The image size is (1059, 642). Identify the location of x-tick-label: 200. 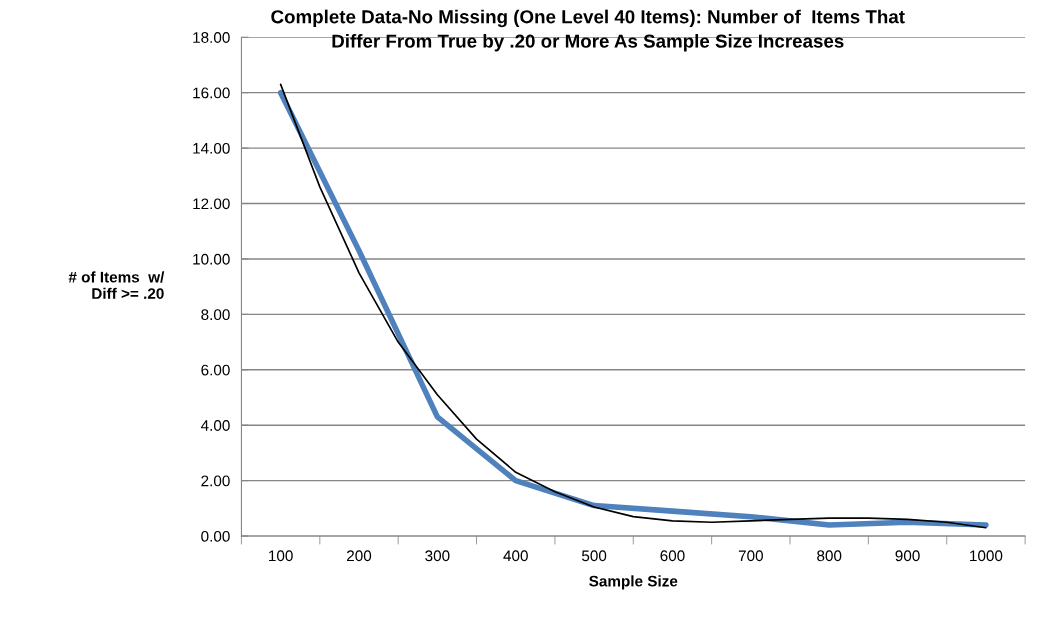
(359, 556).